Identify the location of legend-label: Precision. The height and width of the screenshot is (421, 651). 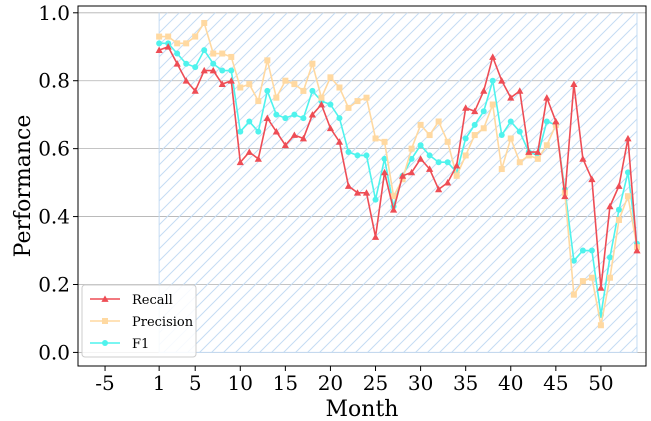
(163, 322).